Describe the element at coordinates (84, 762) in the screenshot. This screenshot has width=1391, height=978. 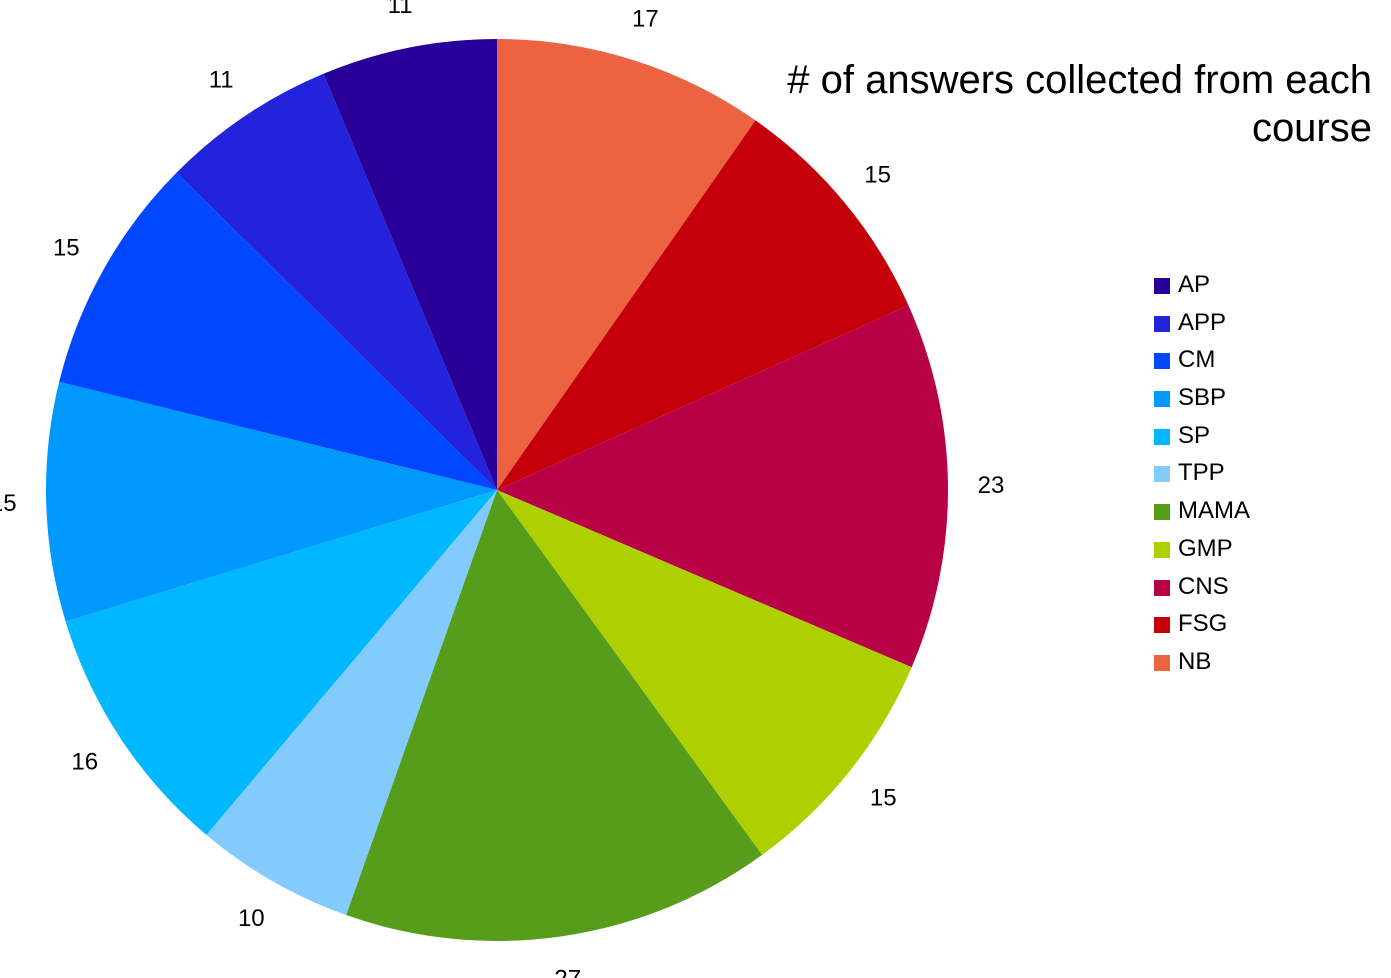
I see `slice-value-label-sp: 16` at that location.